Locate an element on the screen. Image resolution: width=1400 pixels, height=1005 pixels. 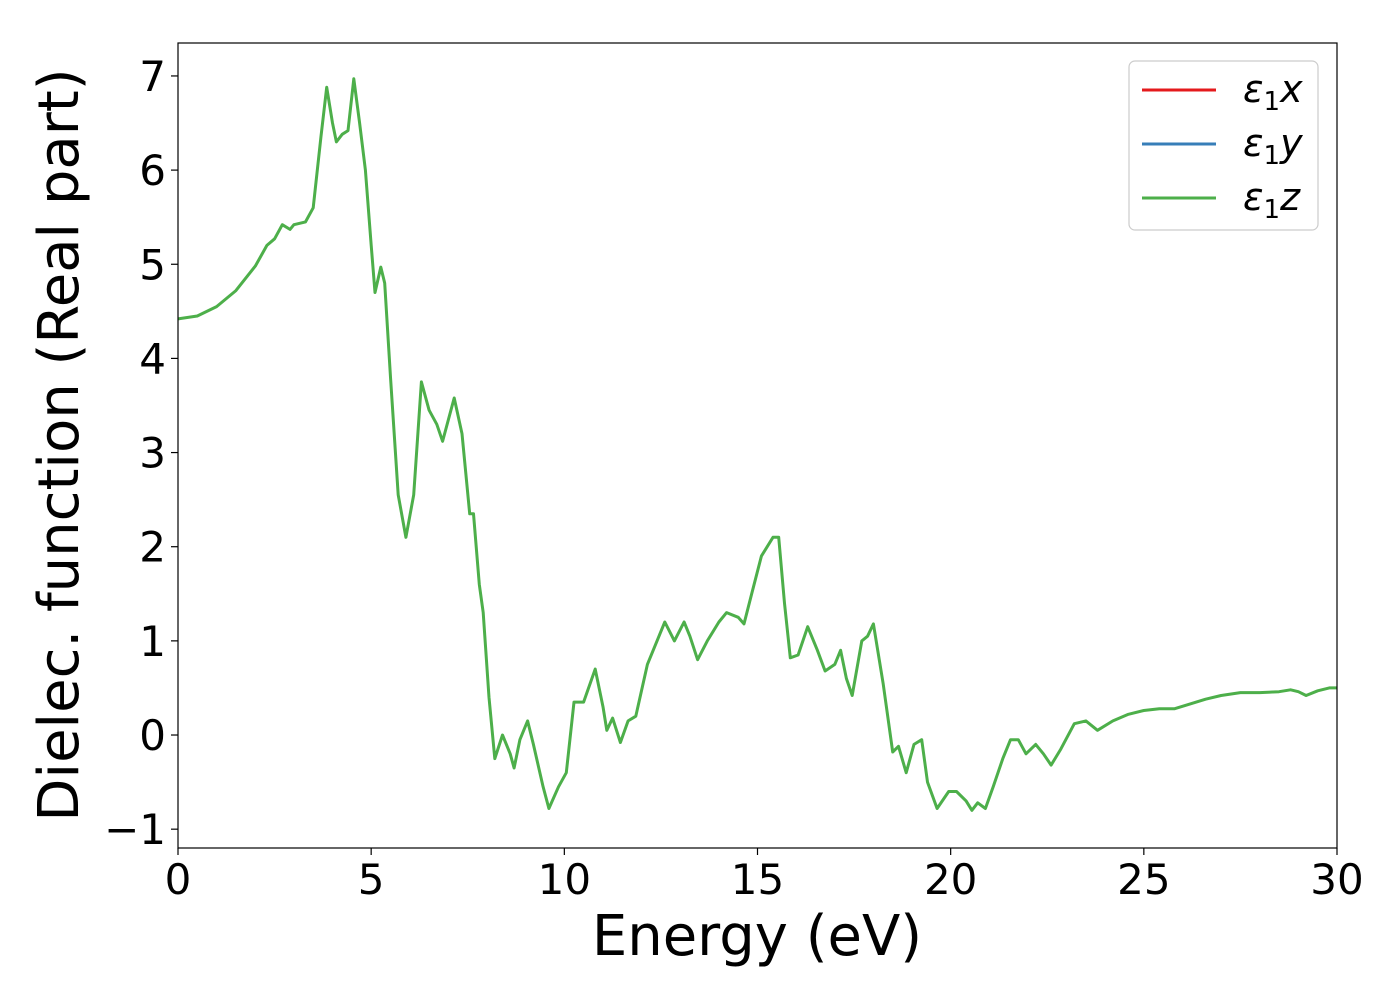
y-tick-label: 5 is located at coordinates (152, 264).